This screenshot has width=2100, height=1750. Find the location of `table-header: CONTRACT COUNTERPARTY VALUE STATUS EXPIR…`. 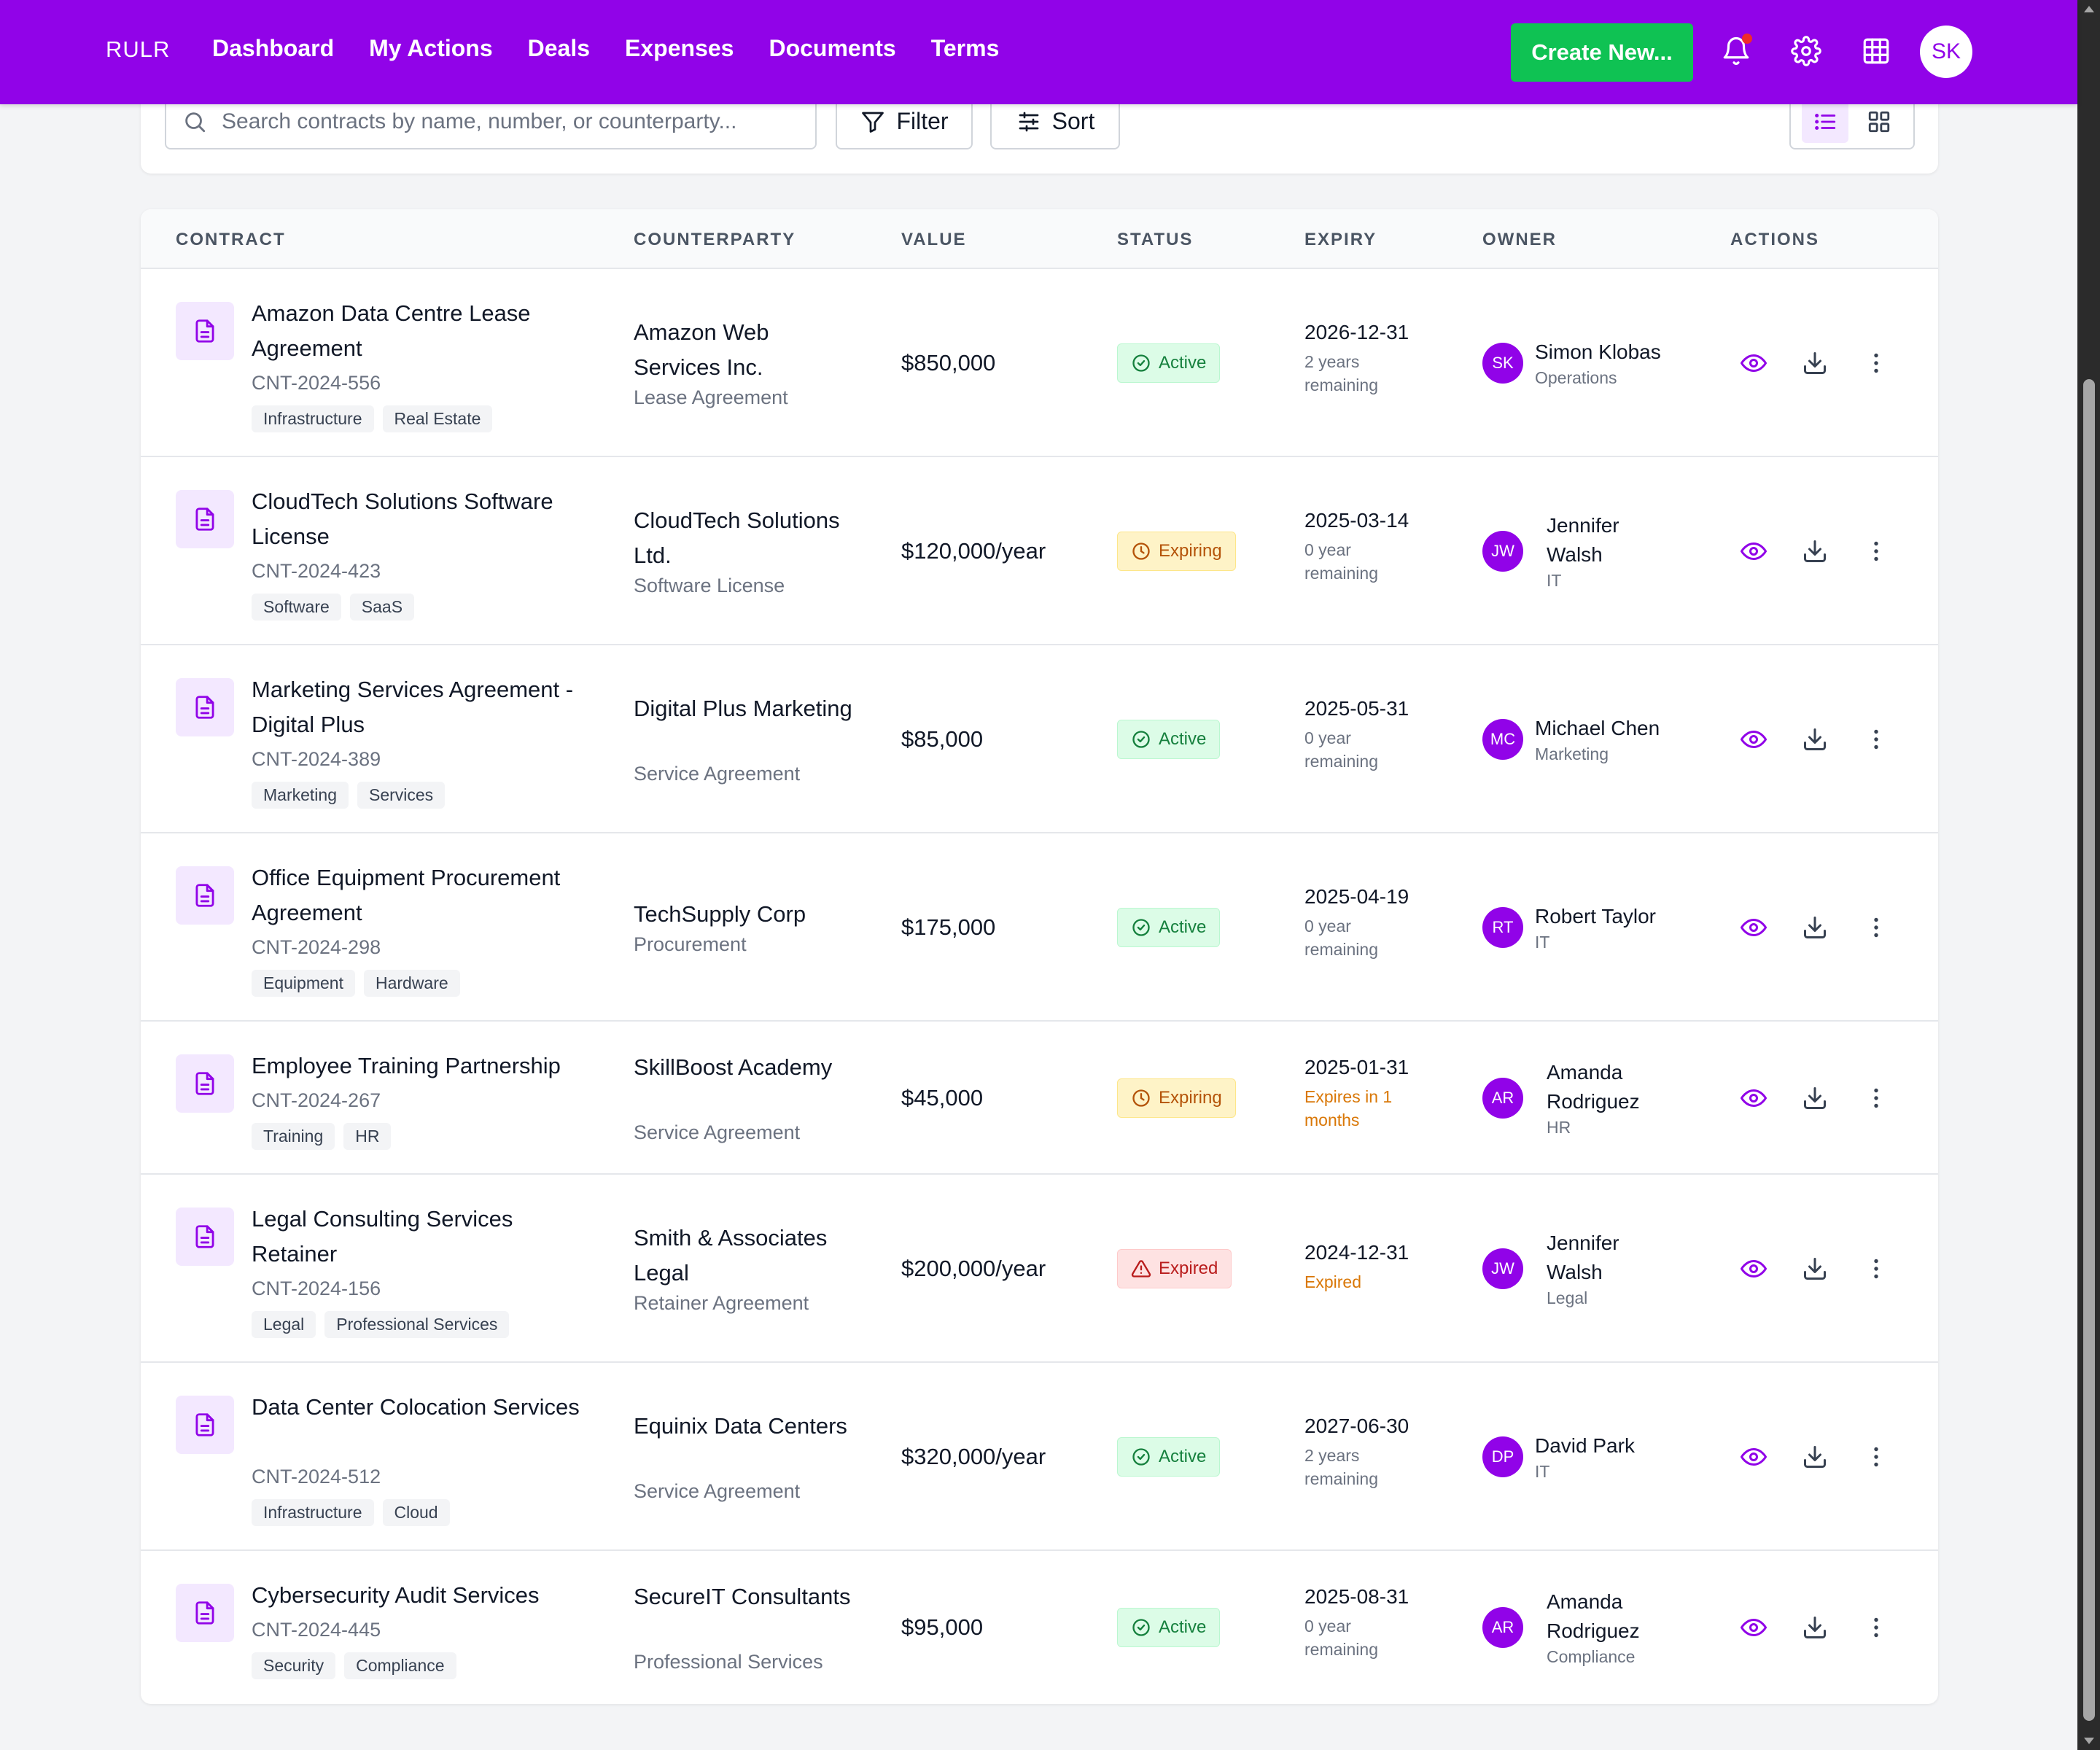

table-header: CONTRACT COUNTERPARTY VALUE STATUS EXPIR… is located at coordinates (1039, 239).